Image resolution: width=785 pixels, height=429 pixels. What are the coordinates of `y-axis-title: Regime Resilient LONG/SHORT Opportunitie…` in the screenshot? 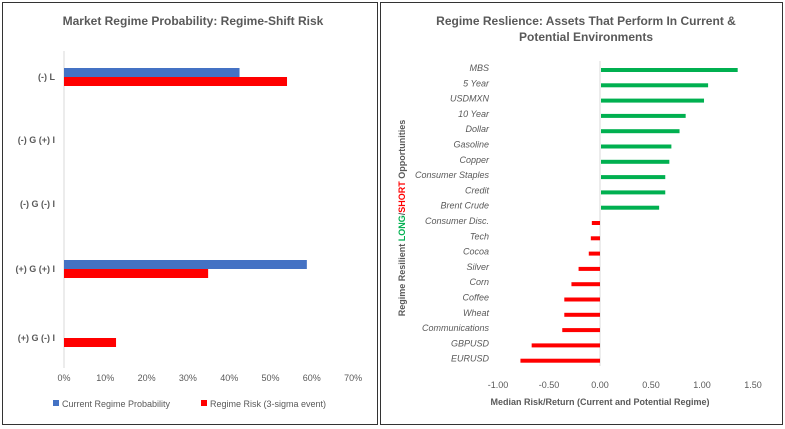 It's located at (402, 218).